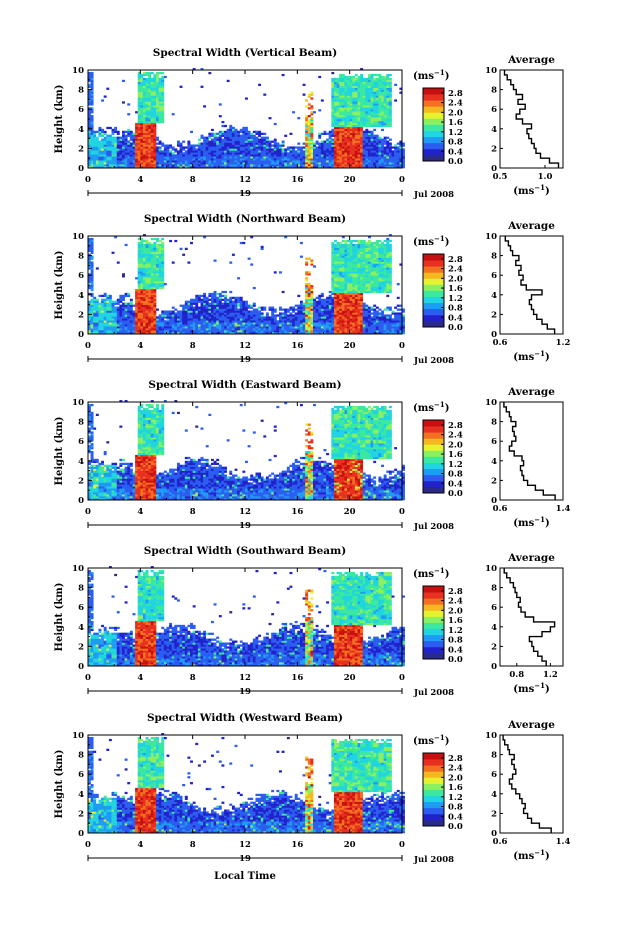 The height and width of the screenshot is (929, 621). What do you see at coordinates (439, 72) in the screenshot?
I see `unit-exponent: −1` at bounding box center [439, 72].